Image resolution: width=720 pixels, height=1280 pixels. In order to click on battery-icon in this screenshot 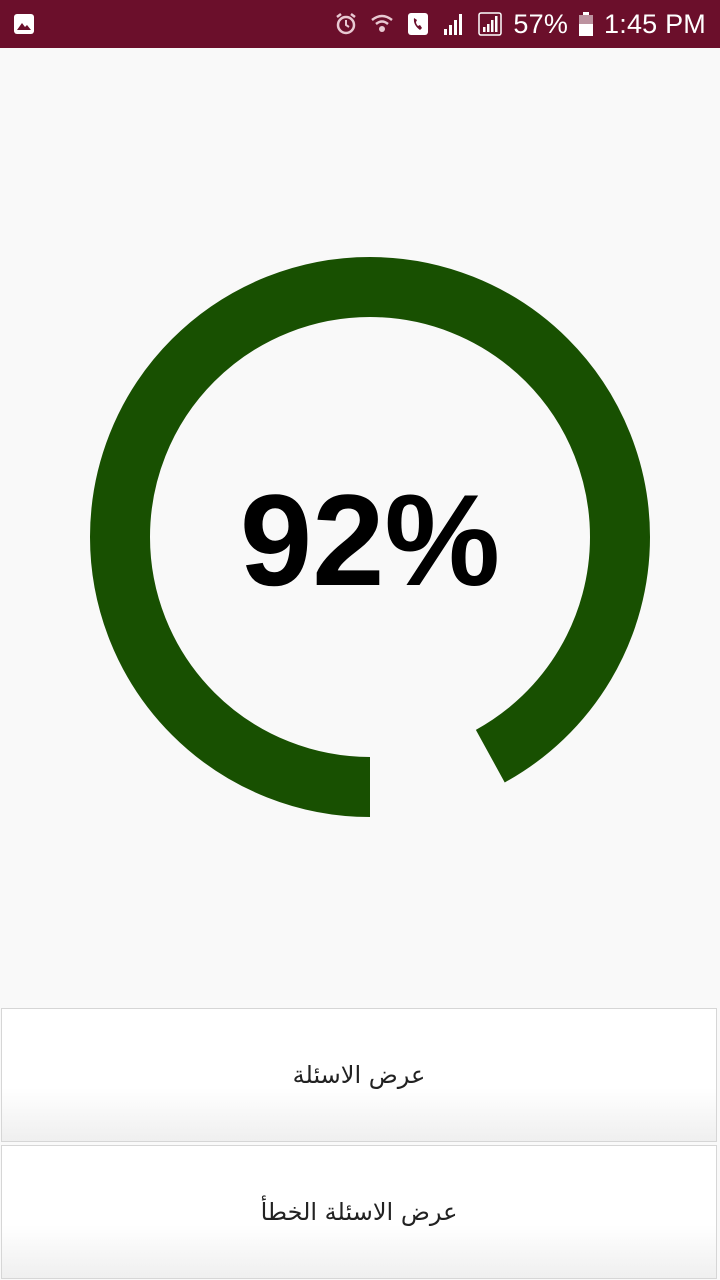, I will do `click(586, 24)`.